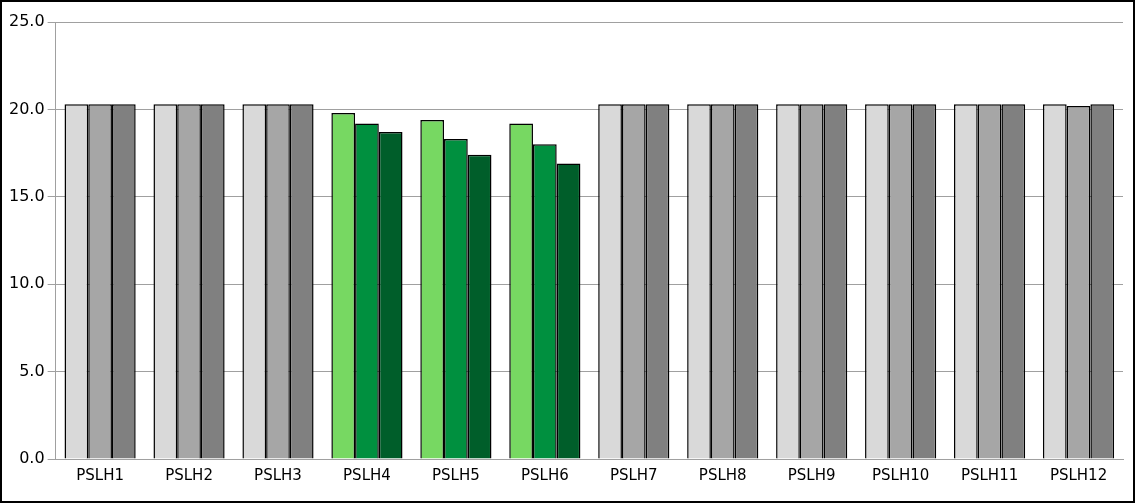 Image resolution: width=1135 pixels, height=503 pixels. I want to click on x-tick-label: PSLH7, so click(633, 474).